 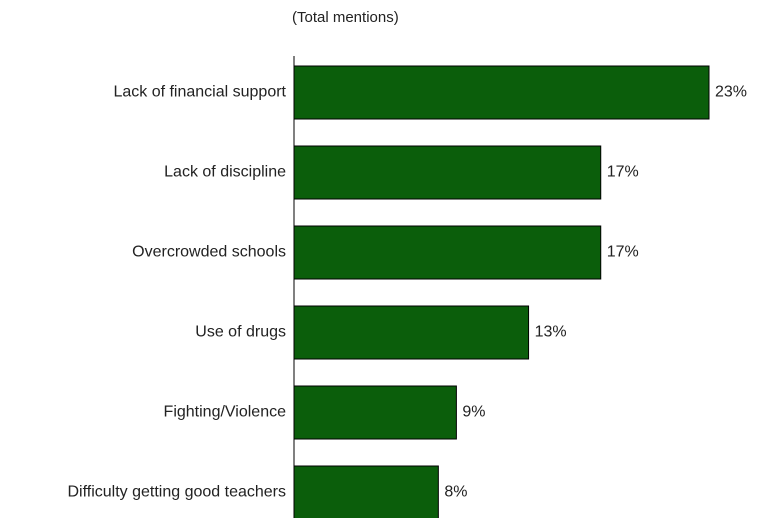 What do you see at coordinates (177, 492) in the screenshot?
I see `category-label: Difficulty getting good teachers` at bounding box center [177, 492].